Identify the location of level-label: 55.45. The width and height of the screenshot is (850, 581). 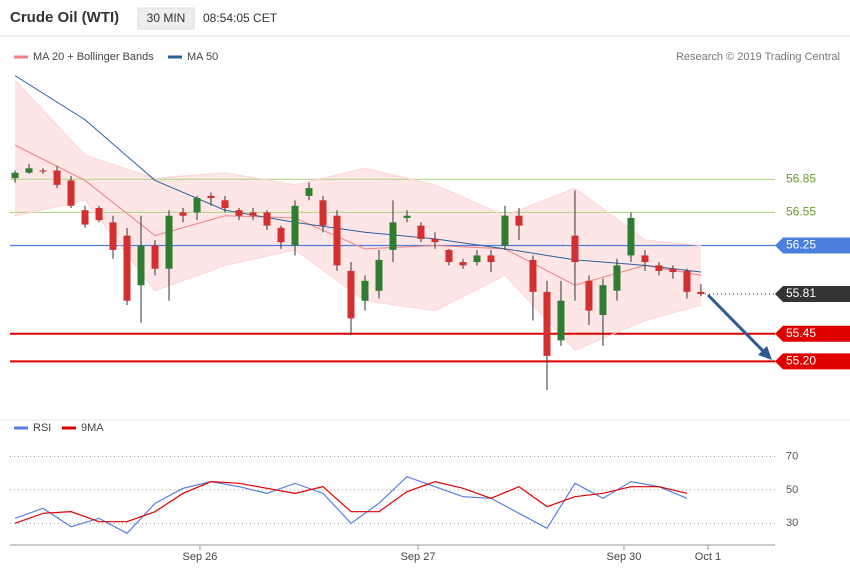
(801, 333).